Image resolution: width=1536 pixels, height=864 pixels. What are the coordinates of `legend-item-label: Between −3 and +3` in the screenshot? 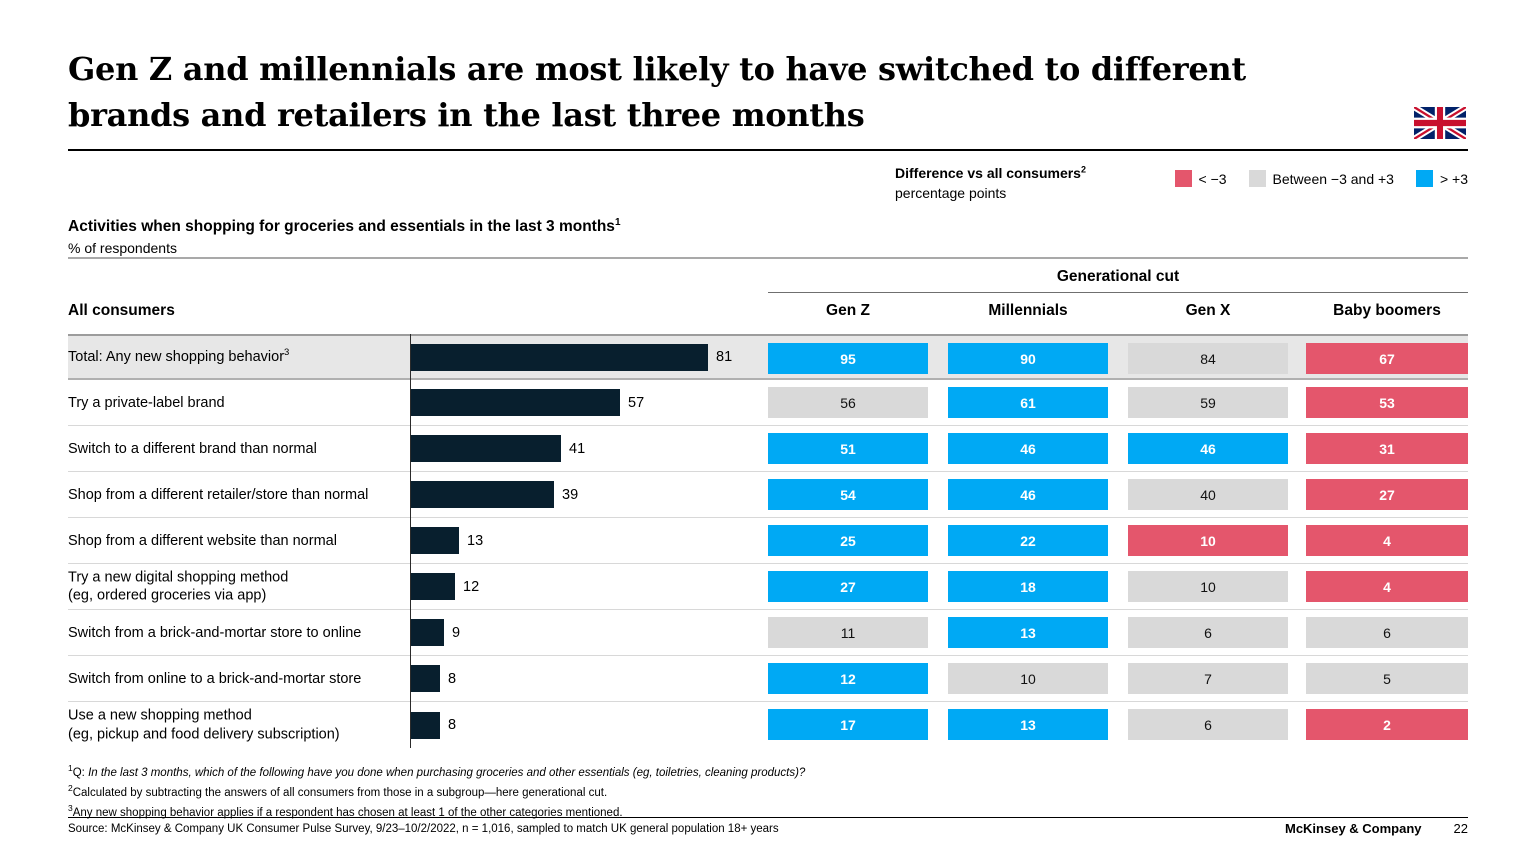 It's located at (1333, 178).